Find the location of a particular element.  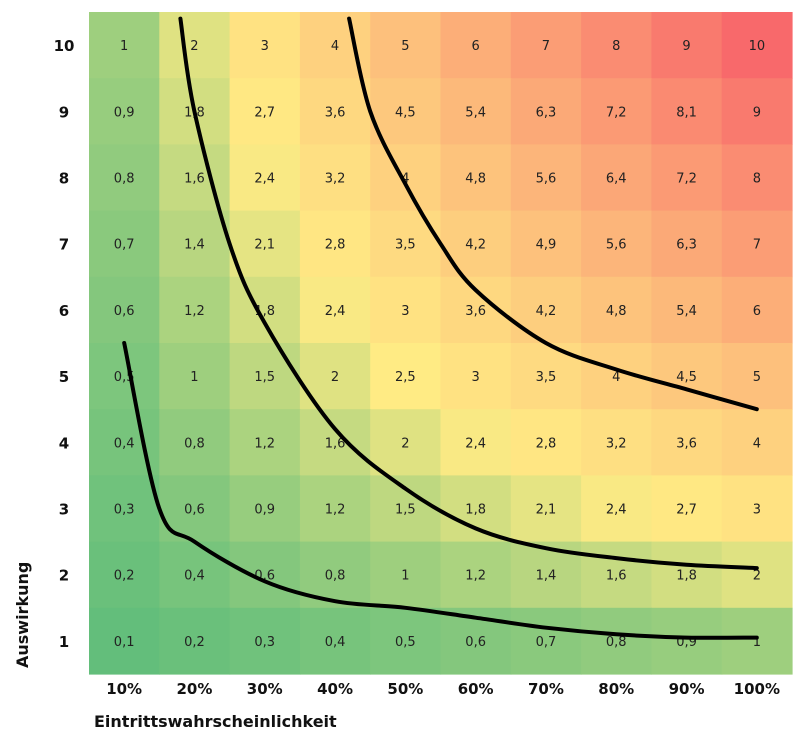

cell-value-label: 1,5 is located at coordinates (405, 510).